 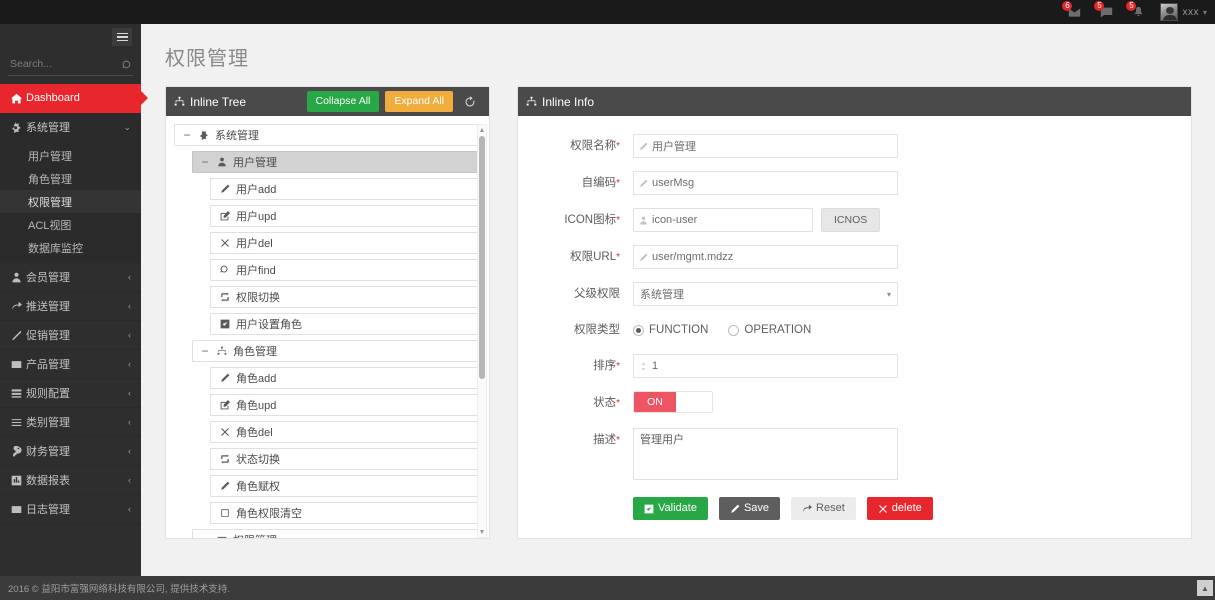 I want to click on comments-button: 5, so click(x=1106, y=12).